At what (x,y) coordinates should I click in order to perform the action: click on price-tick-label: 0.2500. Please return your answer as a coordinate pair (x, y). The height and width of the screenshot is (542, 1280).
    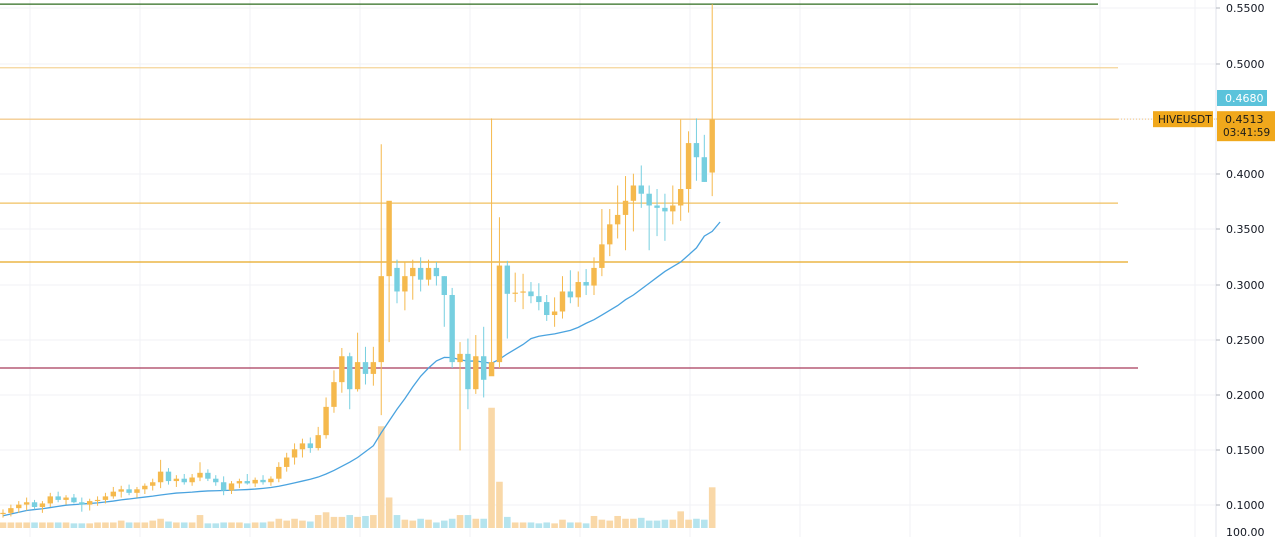
    Looking at the image, I should click on (1245, 340).